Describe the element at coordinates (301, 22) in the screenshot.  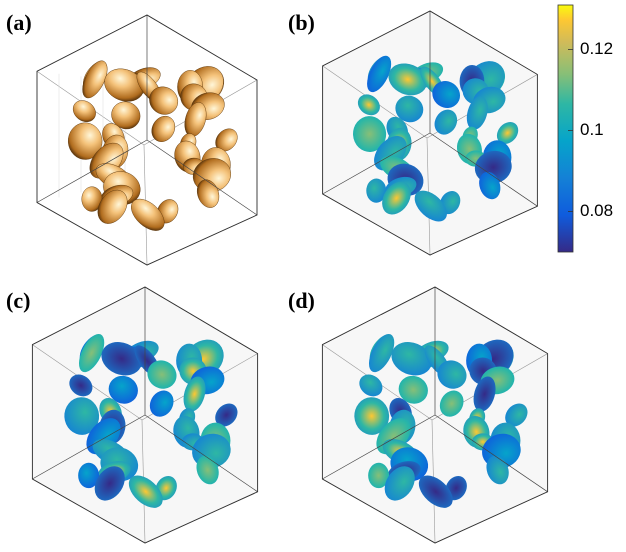
I see `panel-label: (b)` at that location.